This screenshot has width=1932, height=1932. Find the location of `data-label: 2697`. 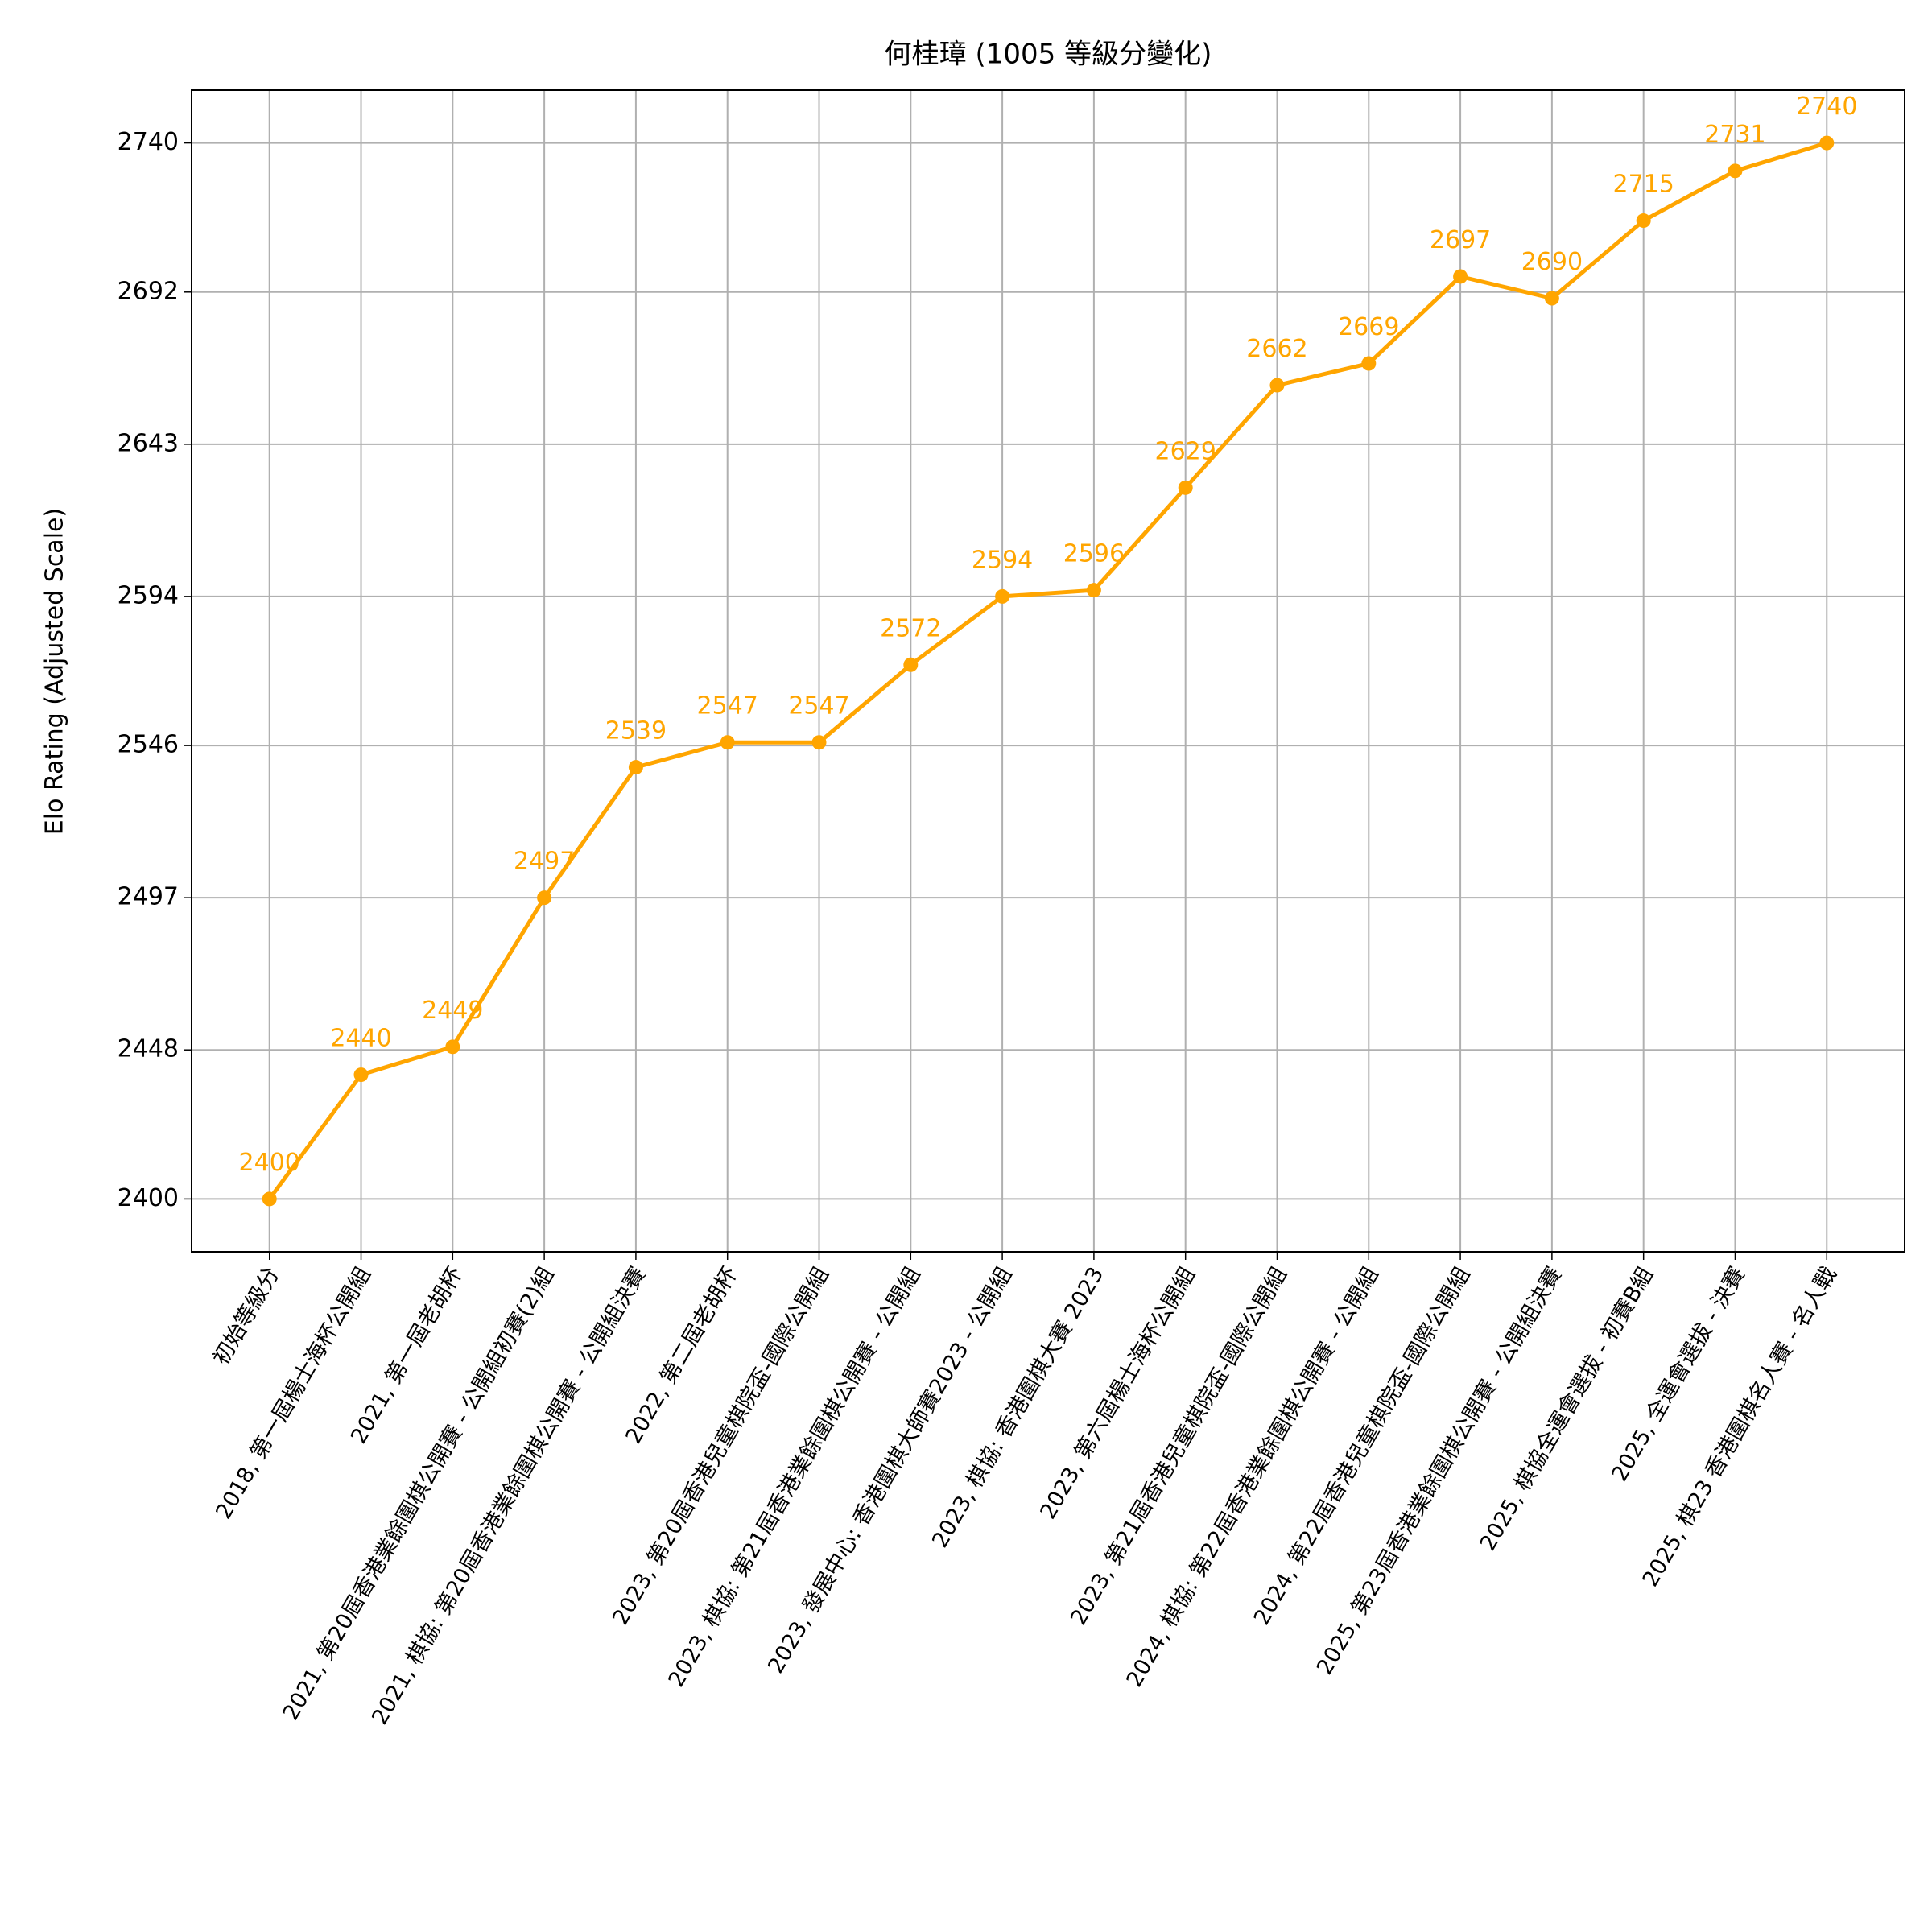

data-label: 2697 is located at coordinates (1460, 240).